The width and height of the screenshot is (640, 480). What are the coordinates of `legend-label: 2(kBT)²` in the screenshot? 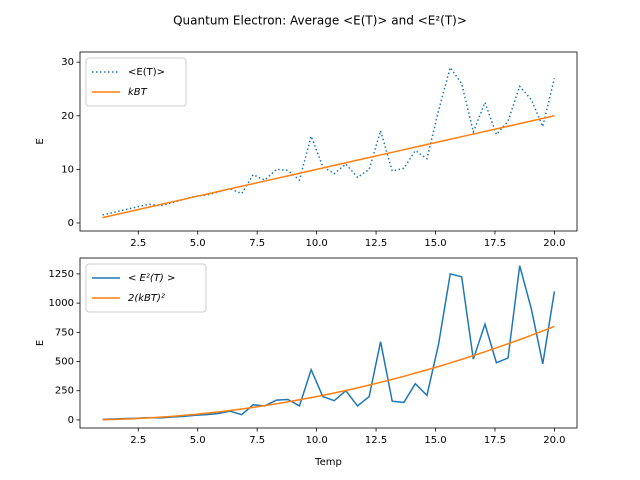 It's located at (146, 298).